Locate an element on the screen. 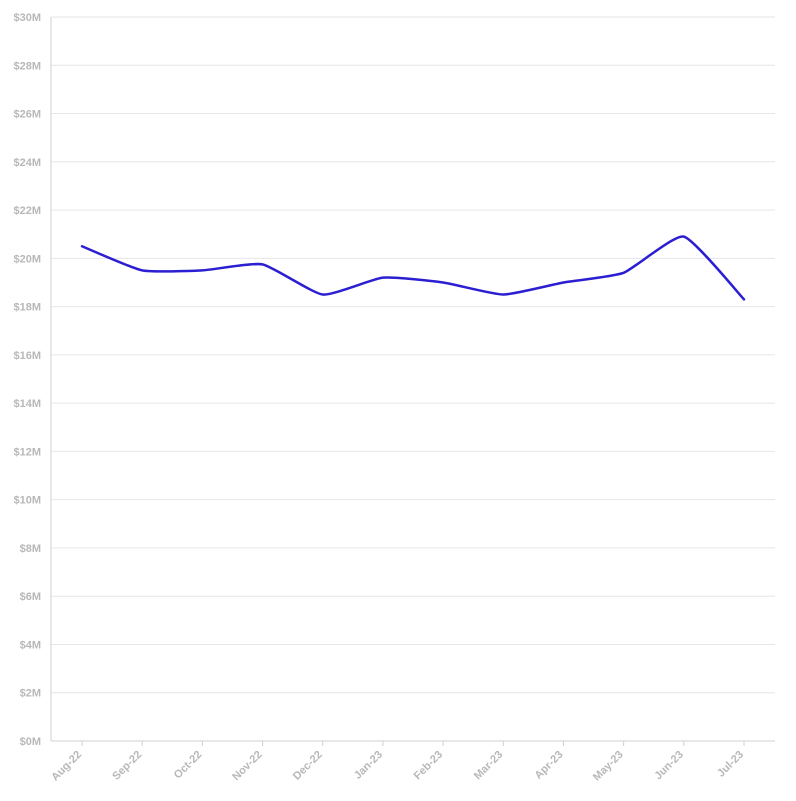 The image size is (796, 801). y-tick-label: $10M is located at coordinates (27, 501).